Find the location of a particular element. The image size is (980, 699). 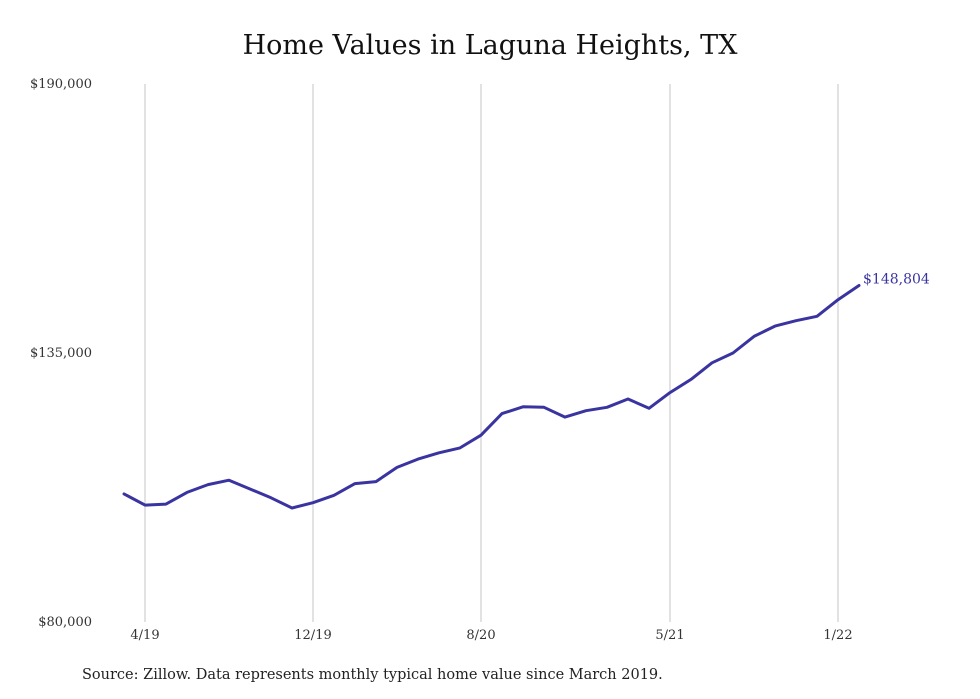

y-tick-label: $80,000 is located at coordinates (65, 622).